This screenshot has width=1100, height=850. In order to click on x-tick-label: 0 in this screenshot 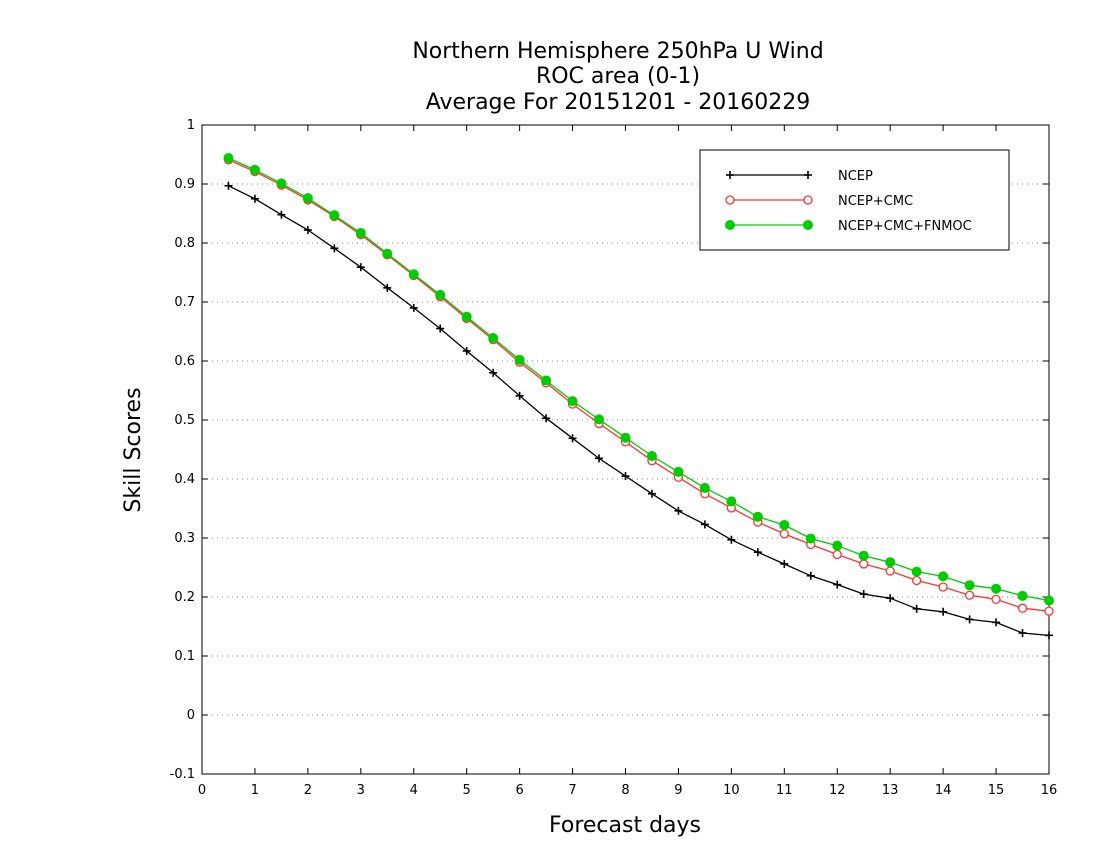, I will do `click(202, 790)`.